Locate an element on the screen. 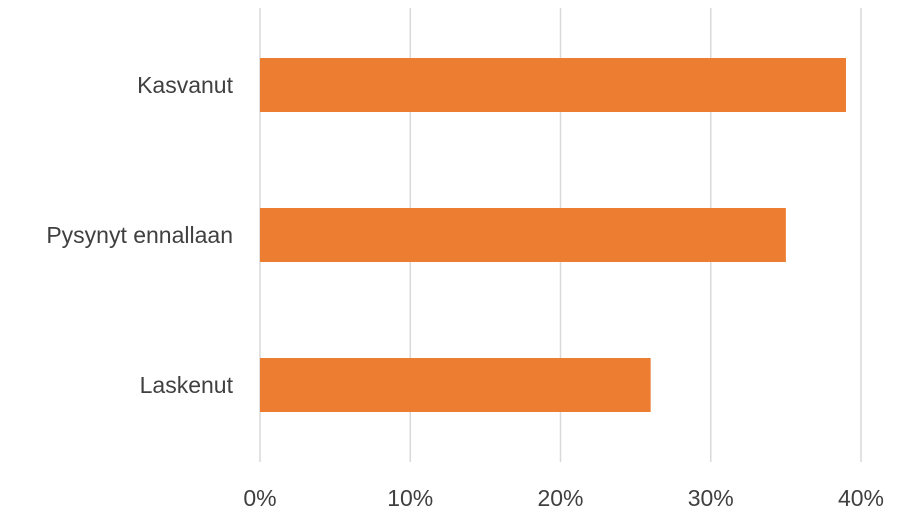  x-tick-label: 20% is located at coordinates (560, 498).